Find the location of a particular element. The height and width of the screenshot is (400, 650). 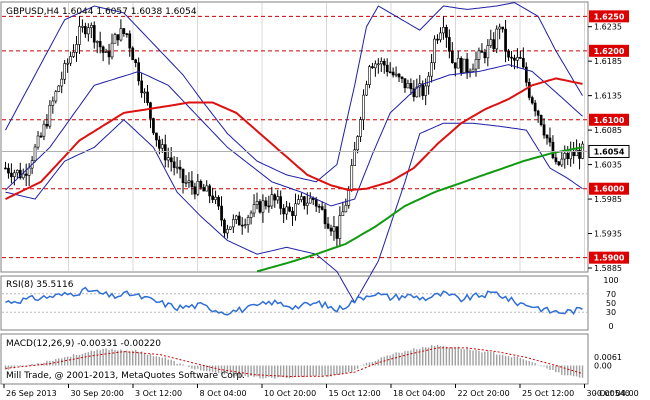

macd-title: MACD(12,26,9) -0.00331 -0.00220 is located at coordinates (83, 344).